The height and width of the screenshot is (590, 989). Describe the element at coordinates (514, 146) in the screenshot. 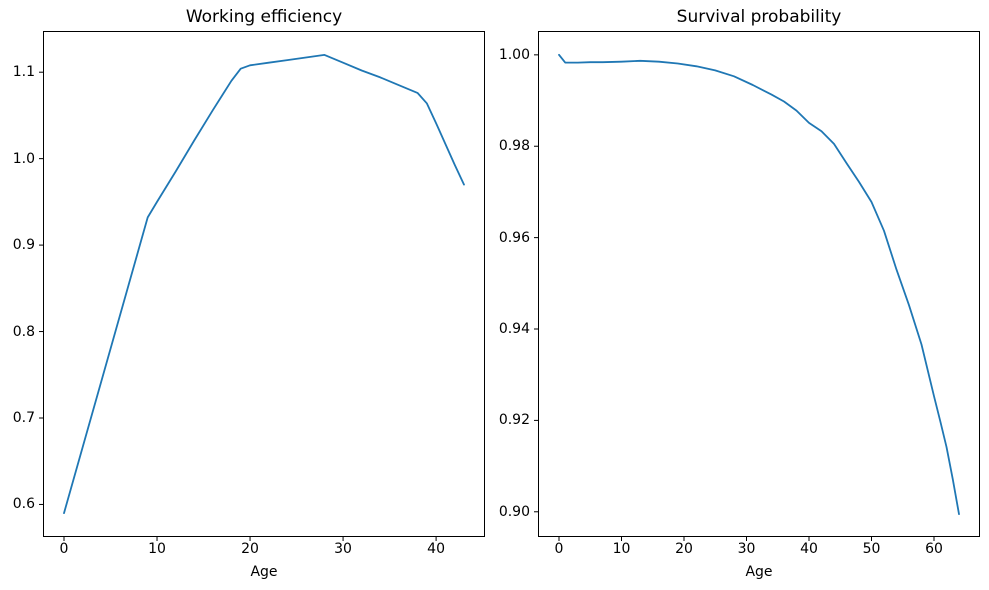

I see `y-tick-label: 0.98` at that location.